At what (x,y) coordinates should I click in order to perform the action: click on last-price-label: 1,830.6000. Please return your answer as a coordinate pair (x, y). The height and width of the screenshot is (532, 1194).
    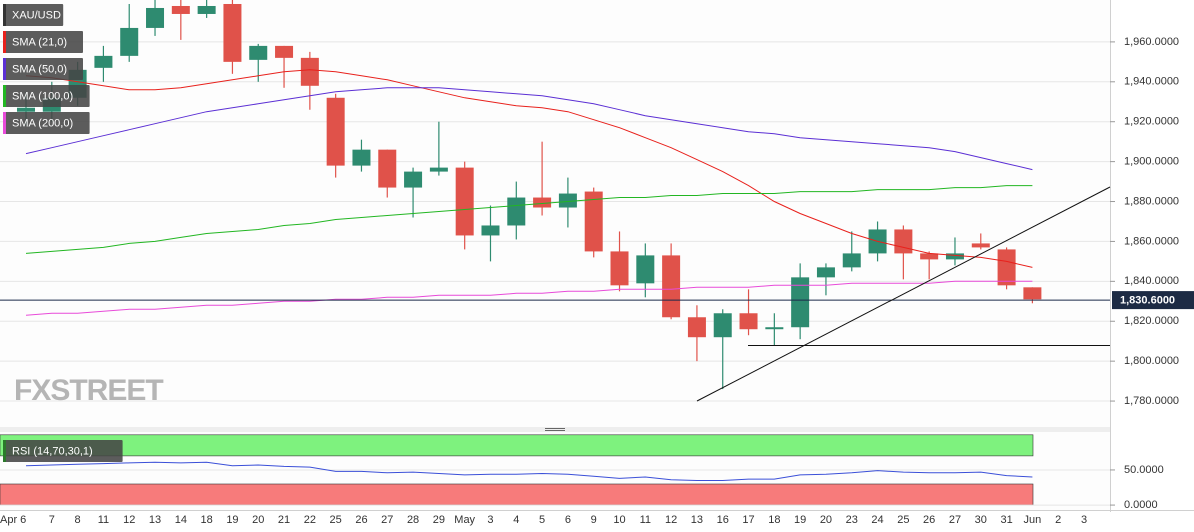
    Looking at the image, I should click on (1147, 301).